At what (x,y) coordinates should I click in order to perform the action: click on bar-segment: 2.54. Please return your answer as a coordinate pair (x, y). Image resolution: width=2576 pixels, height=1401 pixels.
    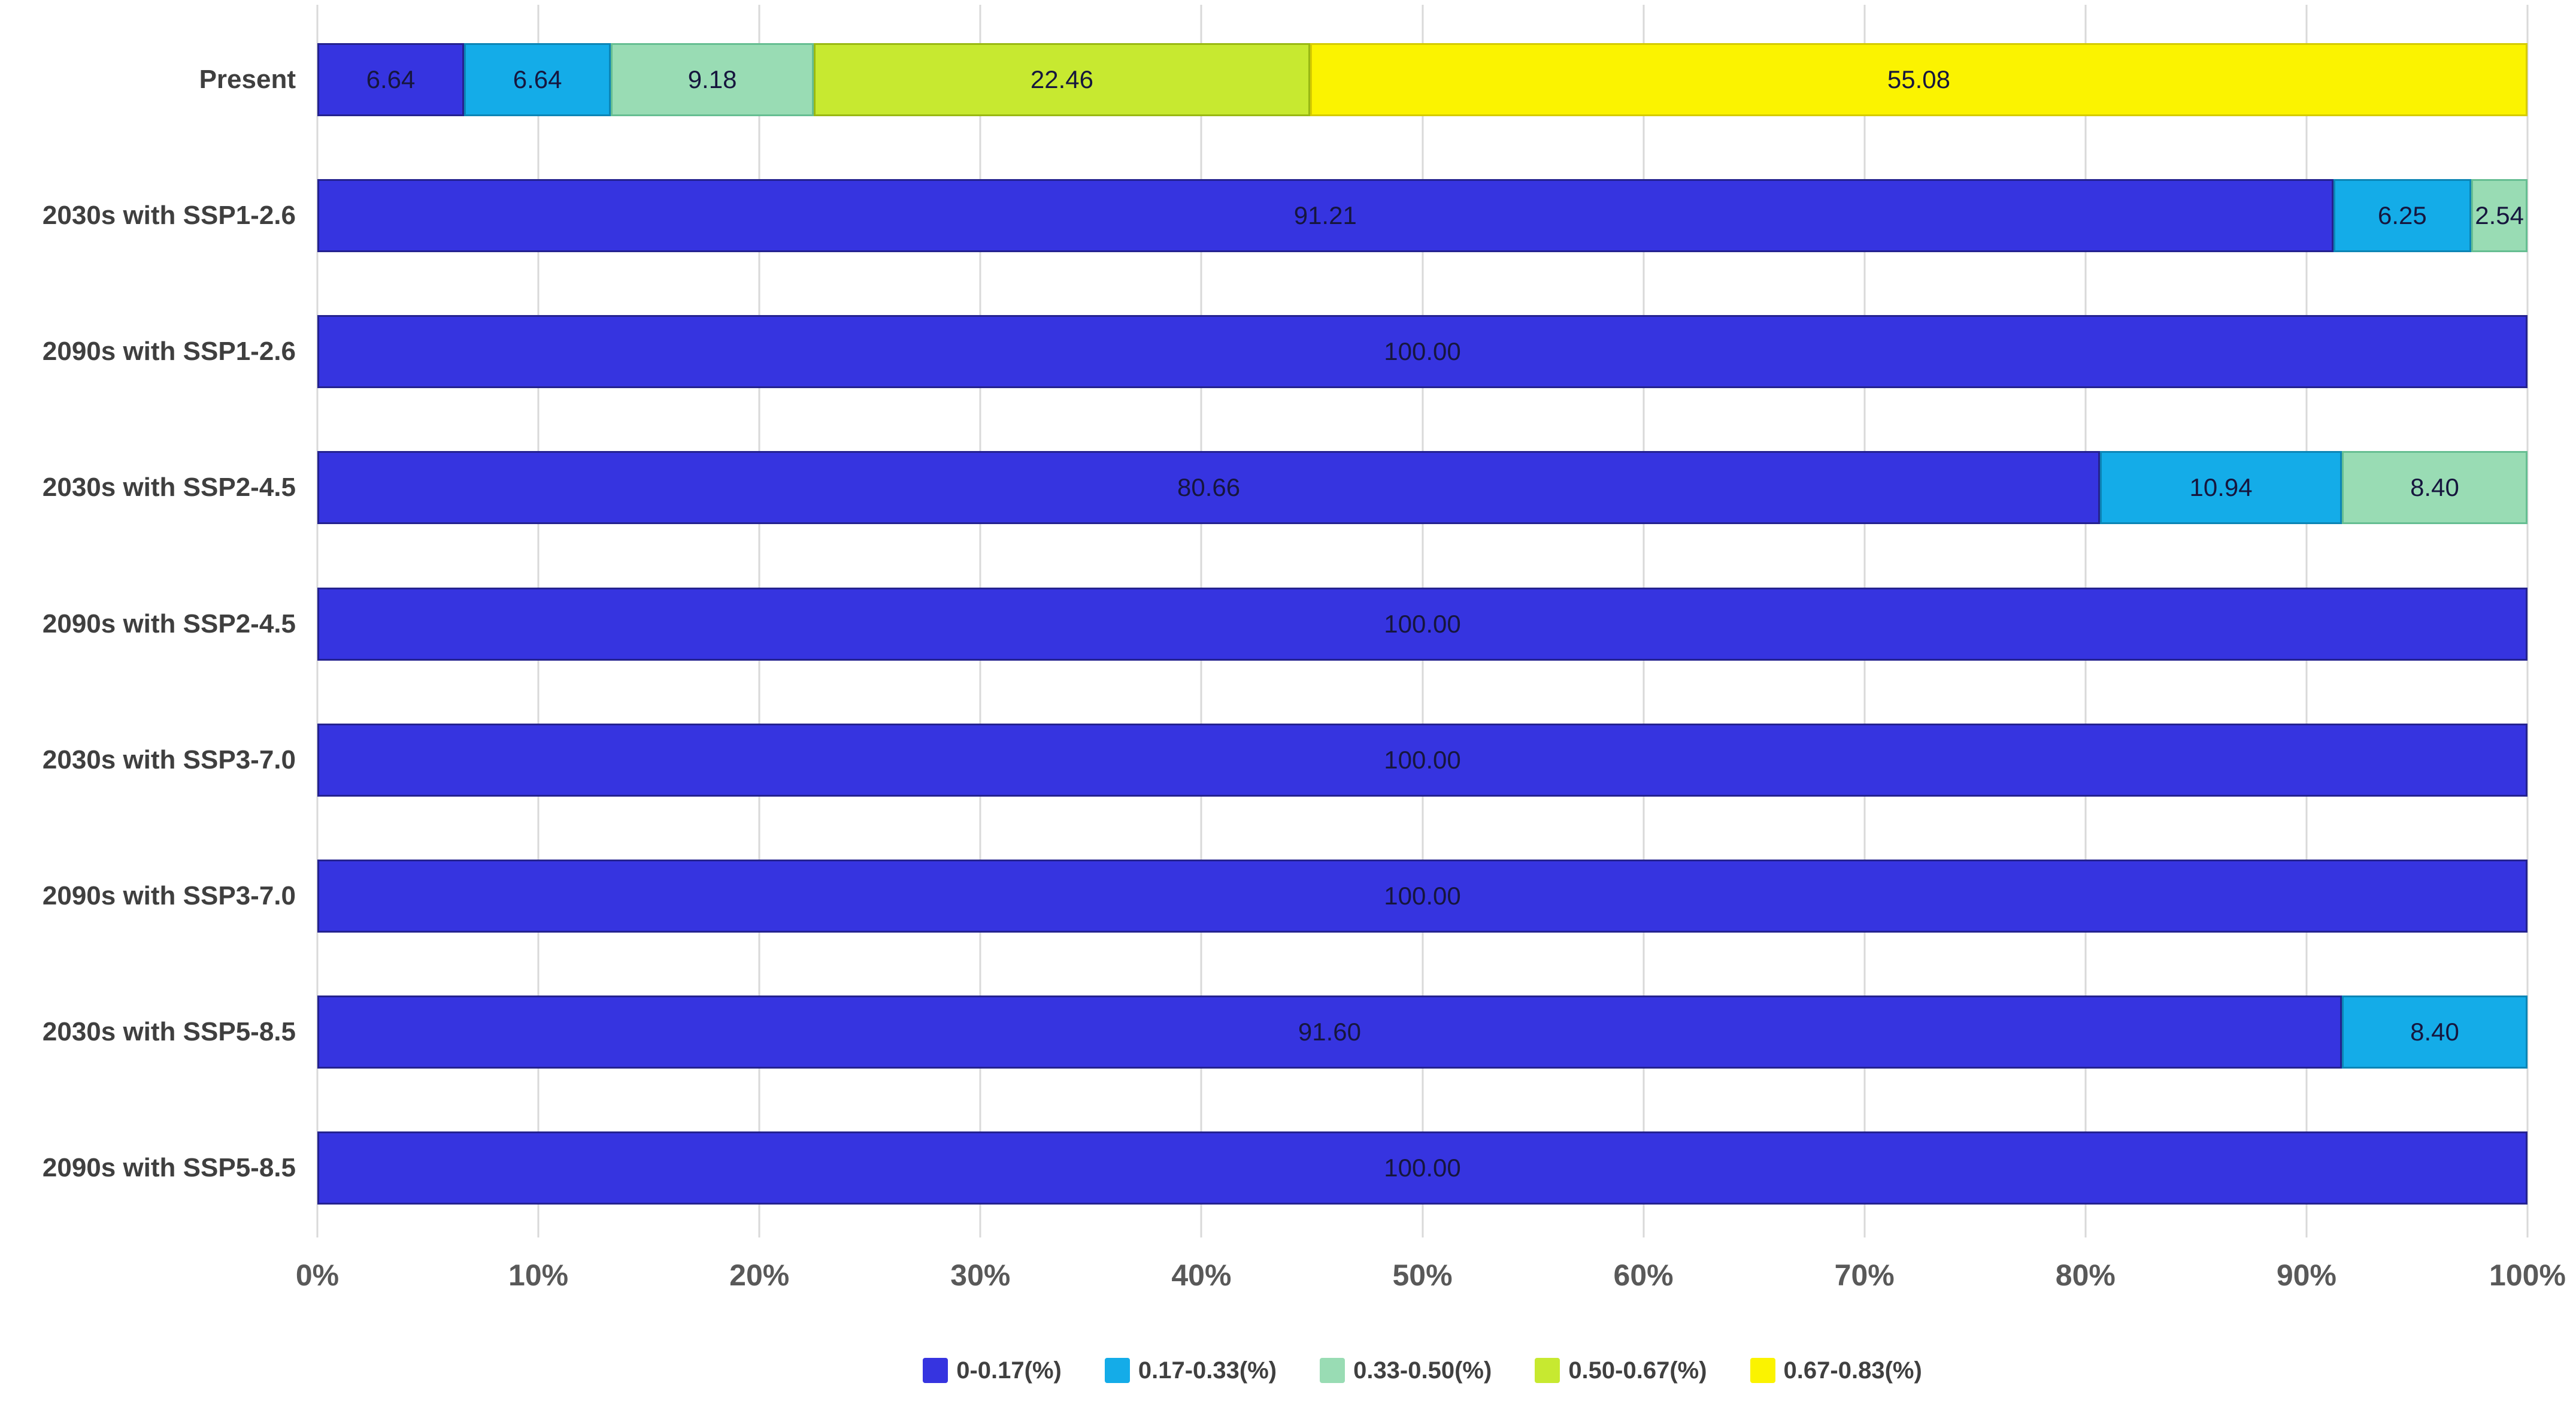
    Looking at the image, I should click on (2499, 216).